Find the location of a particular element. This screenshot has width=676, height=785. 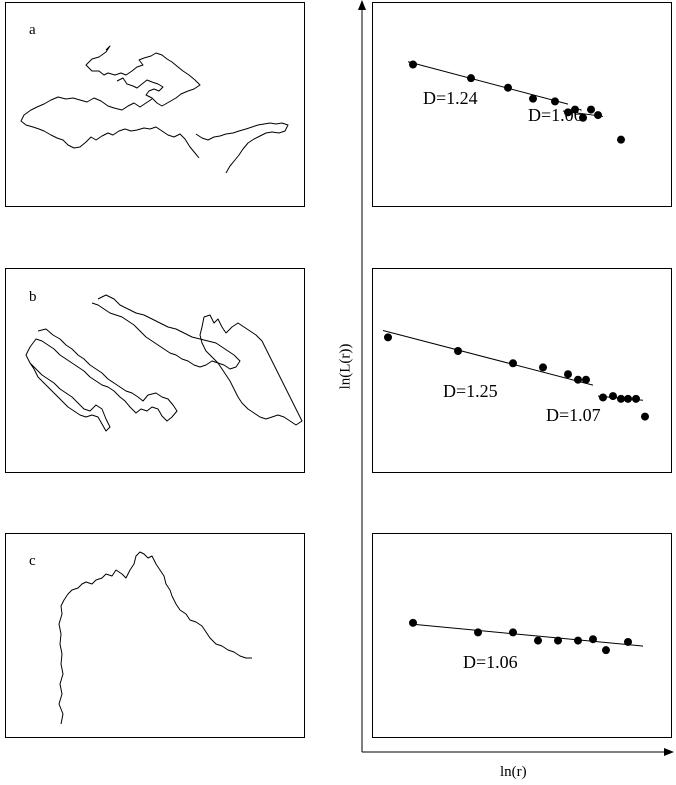

fit-label: D=1.06 is located at coordinates (490, 662).